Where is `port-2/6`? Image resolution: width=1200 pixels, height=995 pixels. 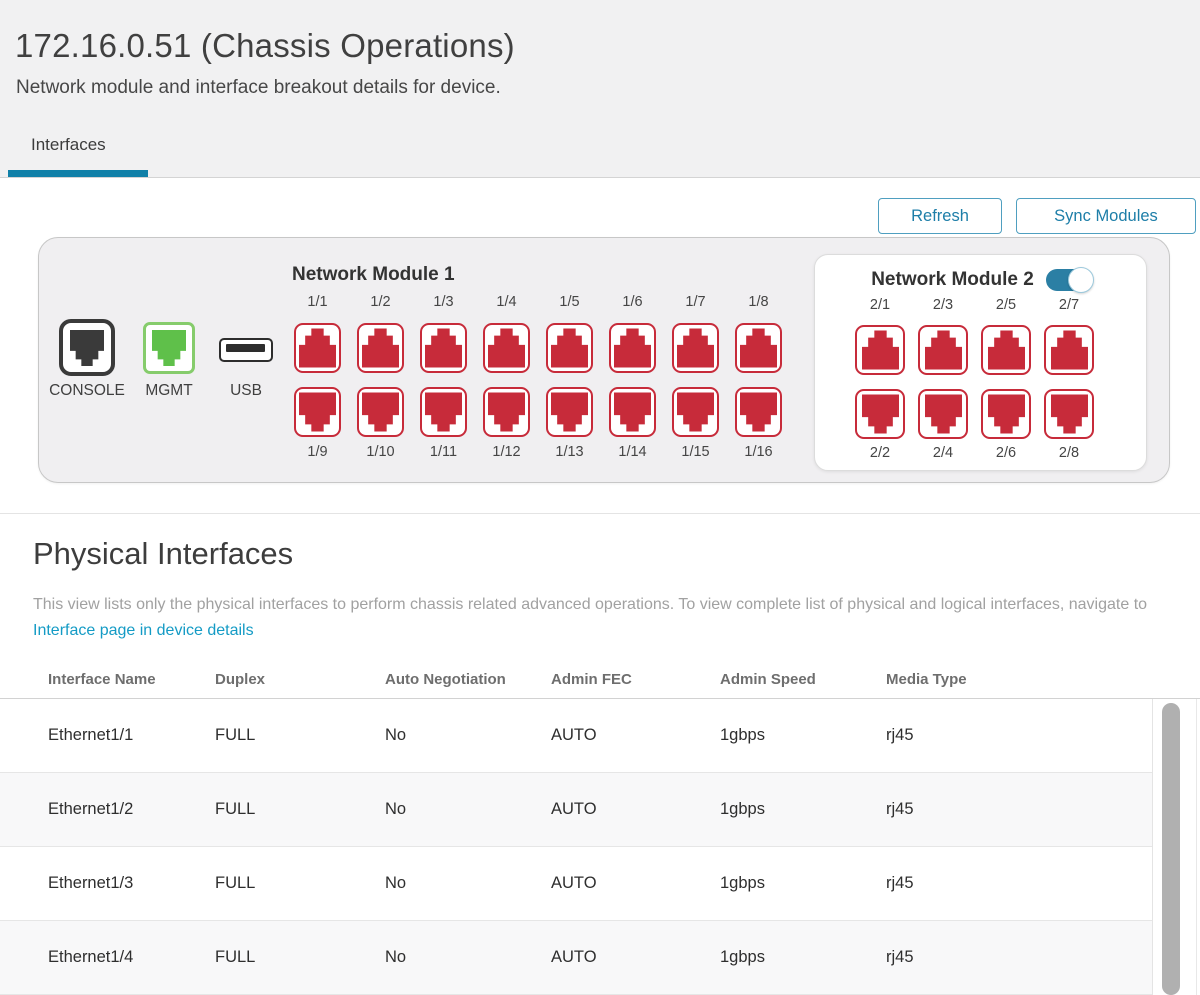
port-2/6 is located at coordinates (1006, 414).